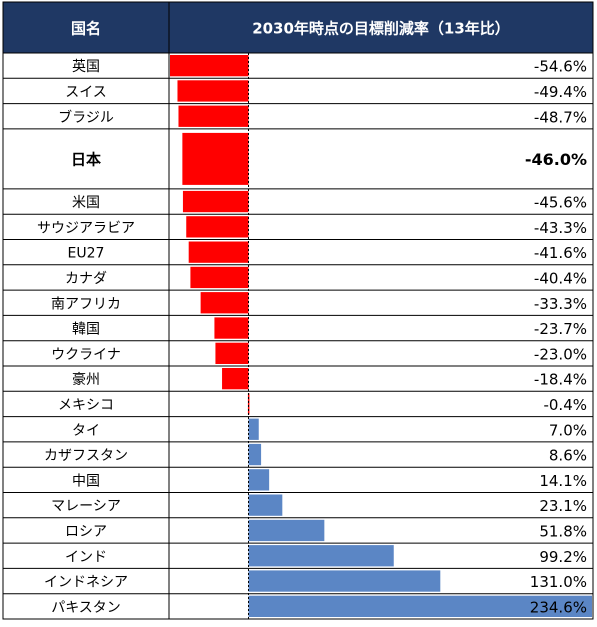 The image size is (597, 627). Describe the element at coordinates (86, 583) in the screenshot. I see `country-label-20: インドネシア` at that location.